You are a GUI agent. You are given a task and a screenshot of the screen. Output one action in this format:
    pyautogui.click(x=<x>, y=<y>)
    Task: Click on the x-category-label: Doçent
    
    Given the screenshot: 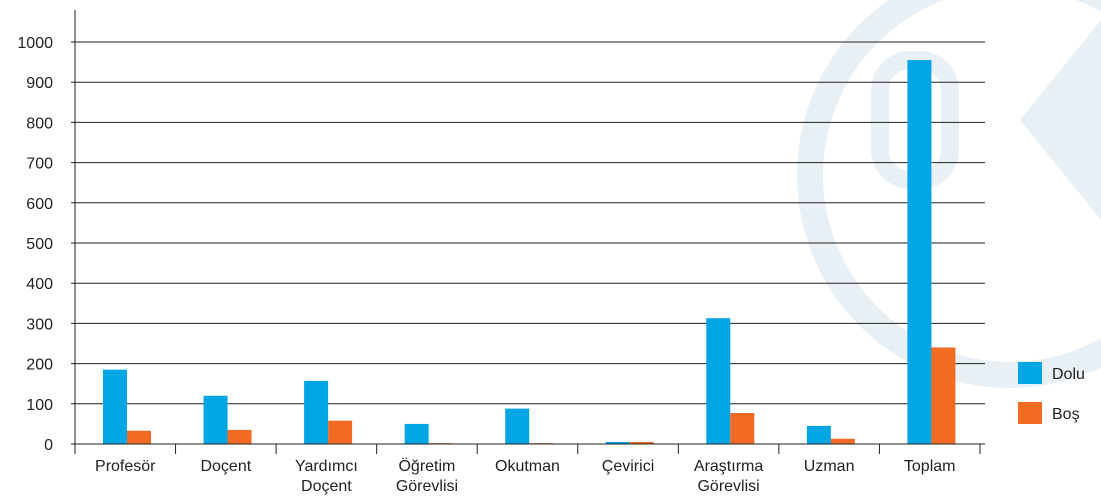 What is the action you would take?
    pyautogui.click(x=225, y=466)
    